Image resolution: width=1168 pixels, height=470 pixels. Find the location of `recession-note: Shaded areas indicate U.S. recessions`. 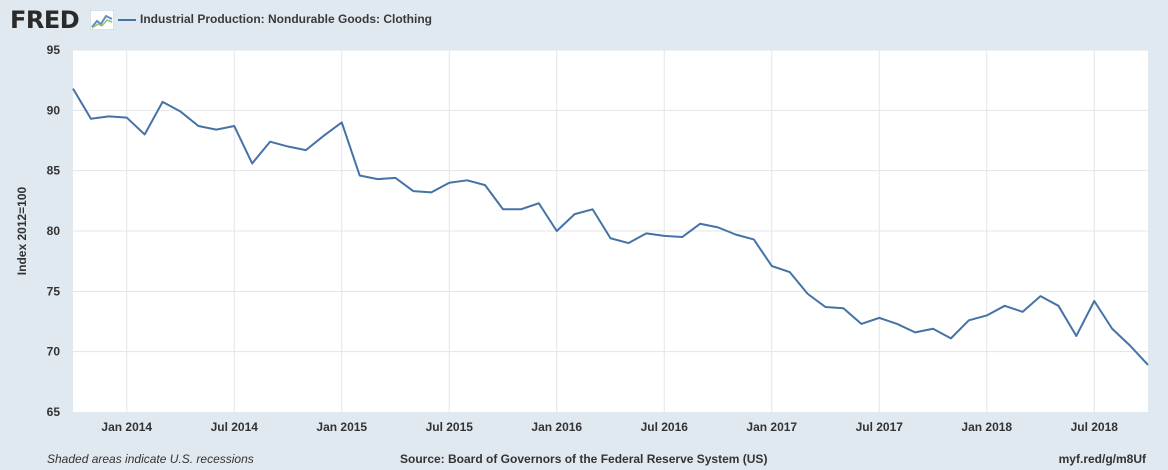

recession-note: Shaded areas indicate U.S. recessions is located at coordinates (150, 459).